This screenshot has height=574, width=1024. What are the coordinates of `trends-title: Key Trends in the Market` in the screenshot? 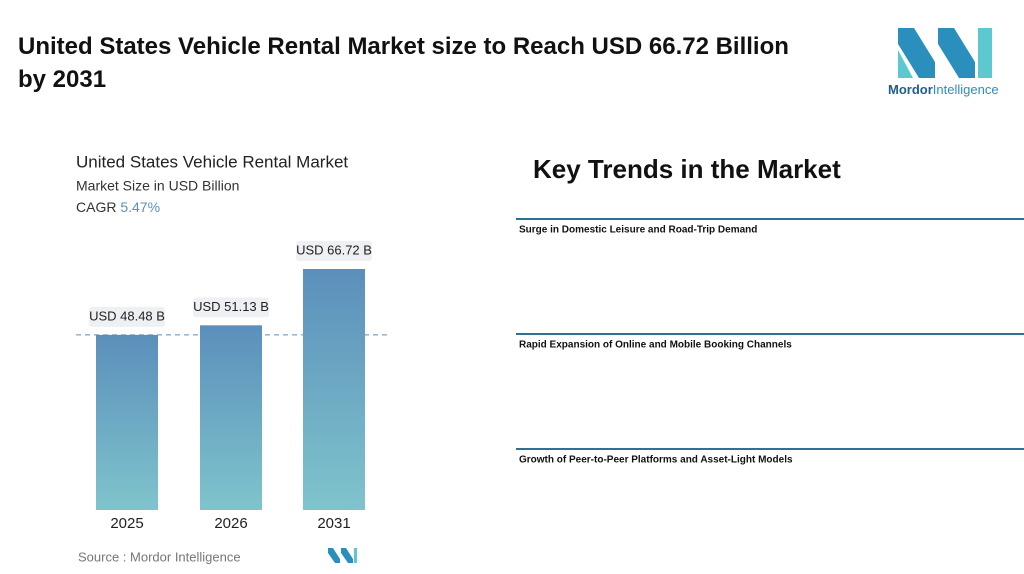 It's located at (687, 169).